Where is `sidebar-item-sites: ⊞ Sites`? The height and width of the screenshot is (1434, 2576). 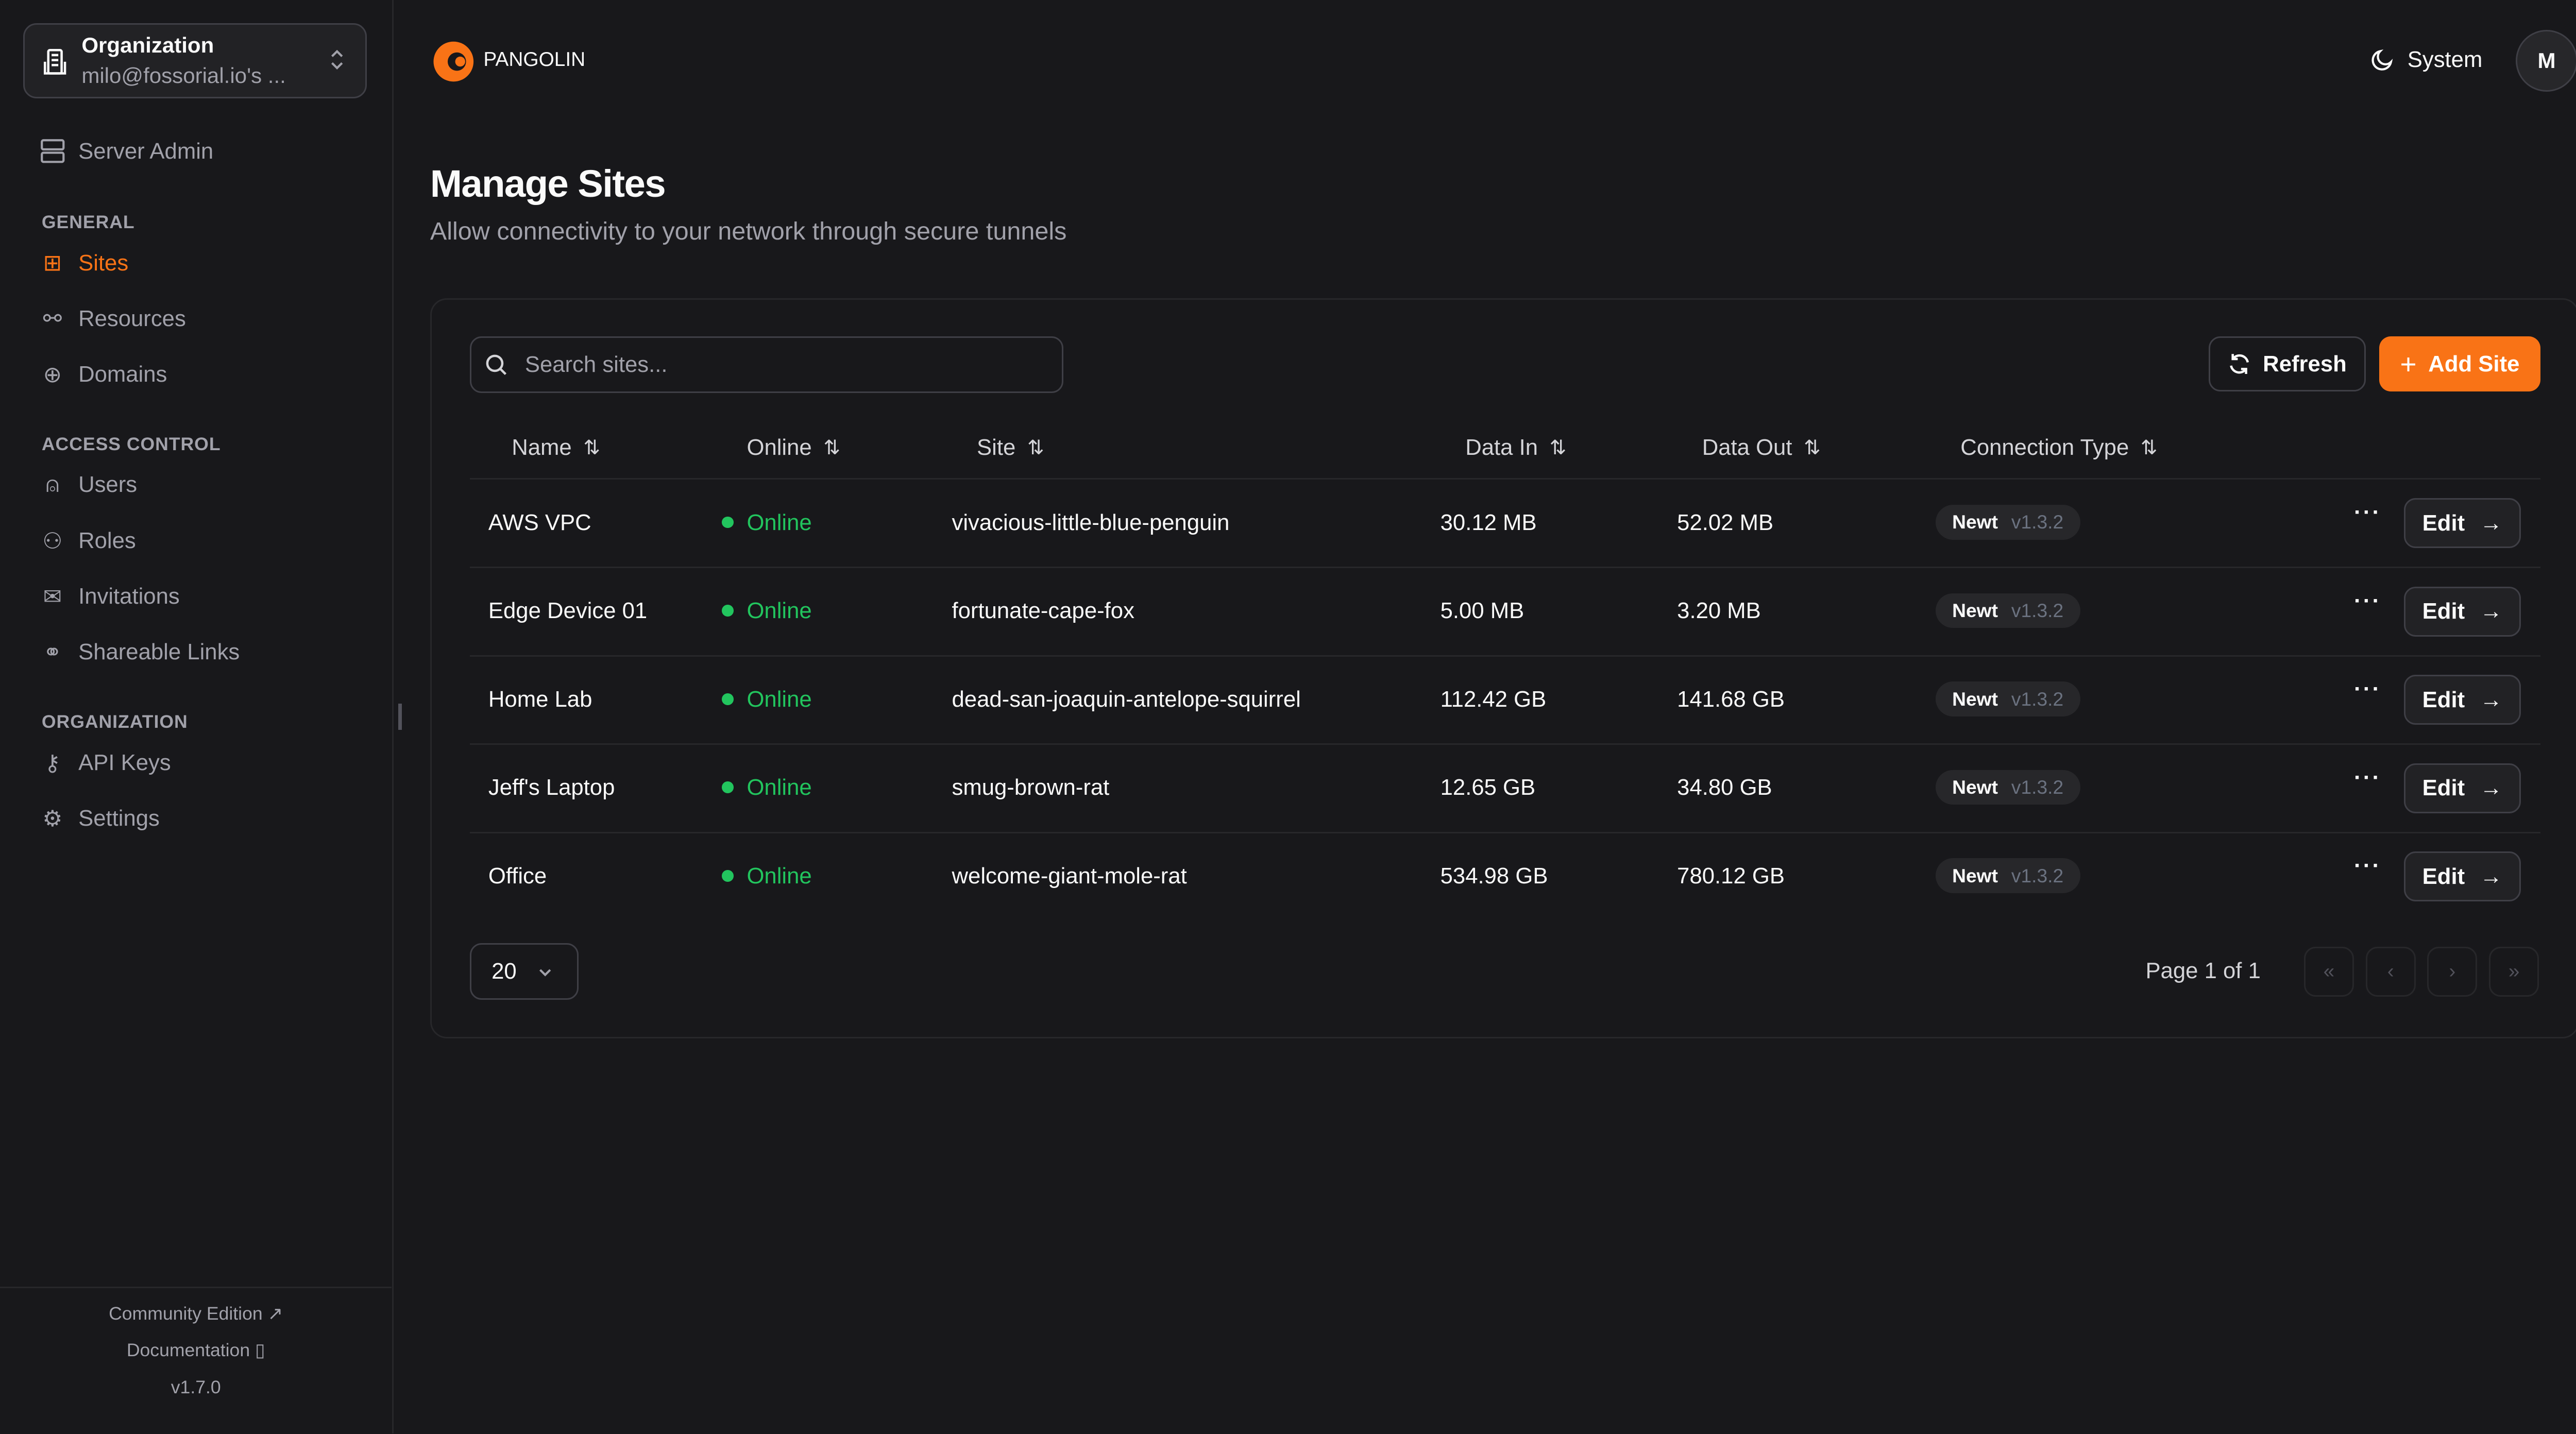 sidebar-item-sites: ⊞ Sites is located at coordinates (84, 263).